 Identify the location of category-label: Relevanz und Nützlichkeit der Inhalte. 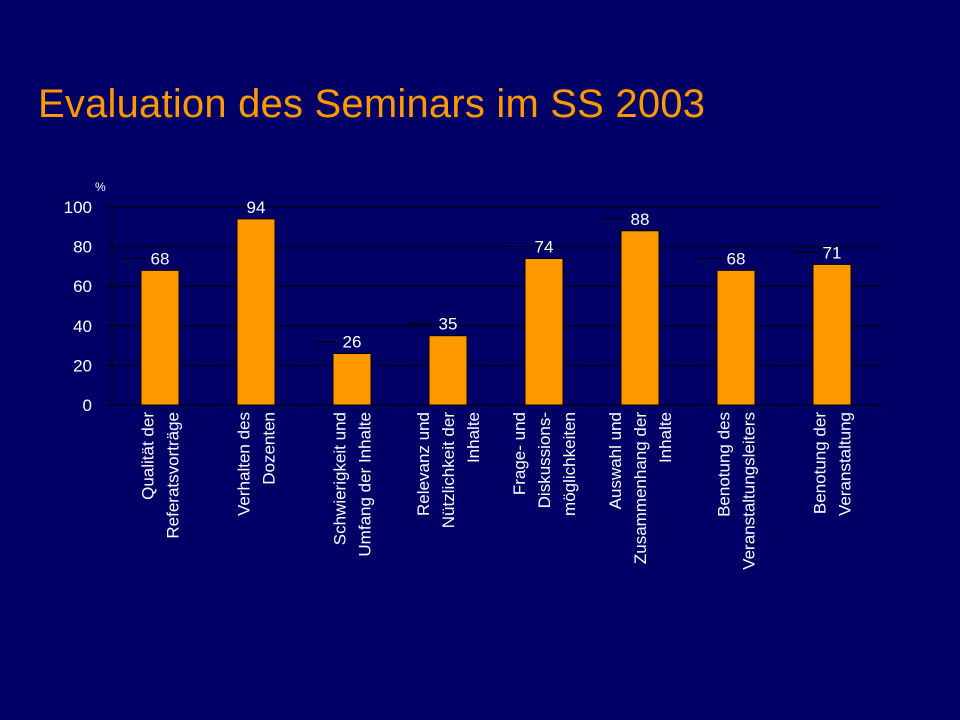
(448, 470).